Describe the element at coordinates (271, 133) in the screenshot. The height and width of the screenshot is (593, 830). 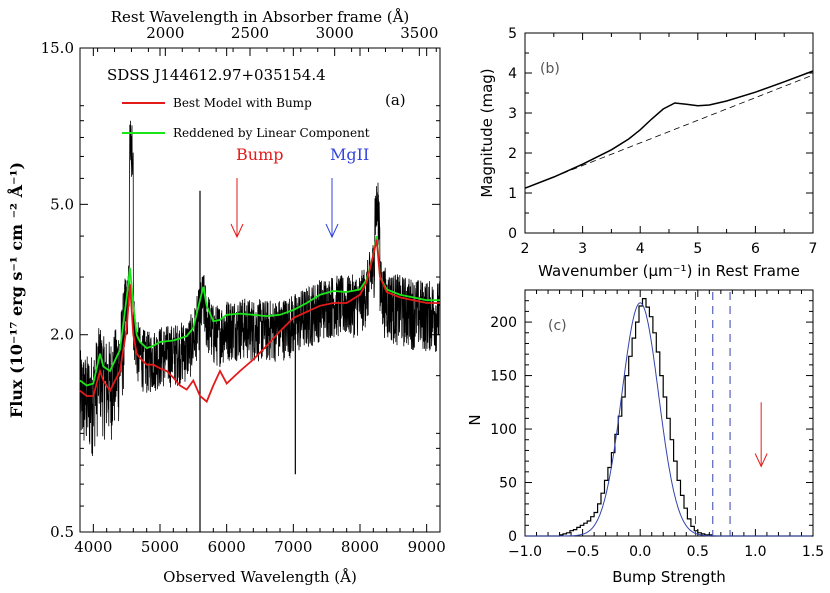
I see `legend-label-reddened: Reddened by Linear Component` at that location.